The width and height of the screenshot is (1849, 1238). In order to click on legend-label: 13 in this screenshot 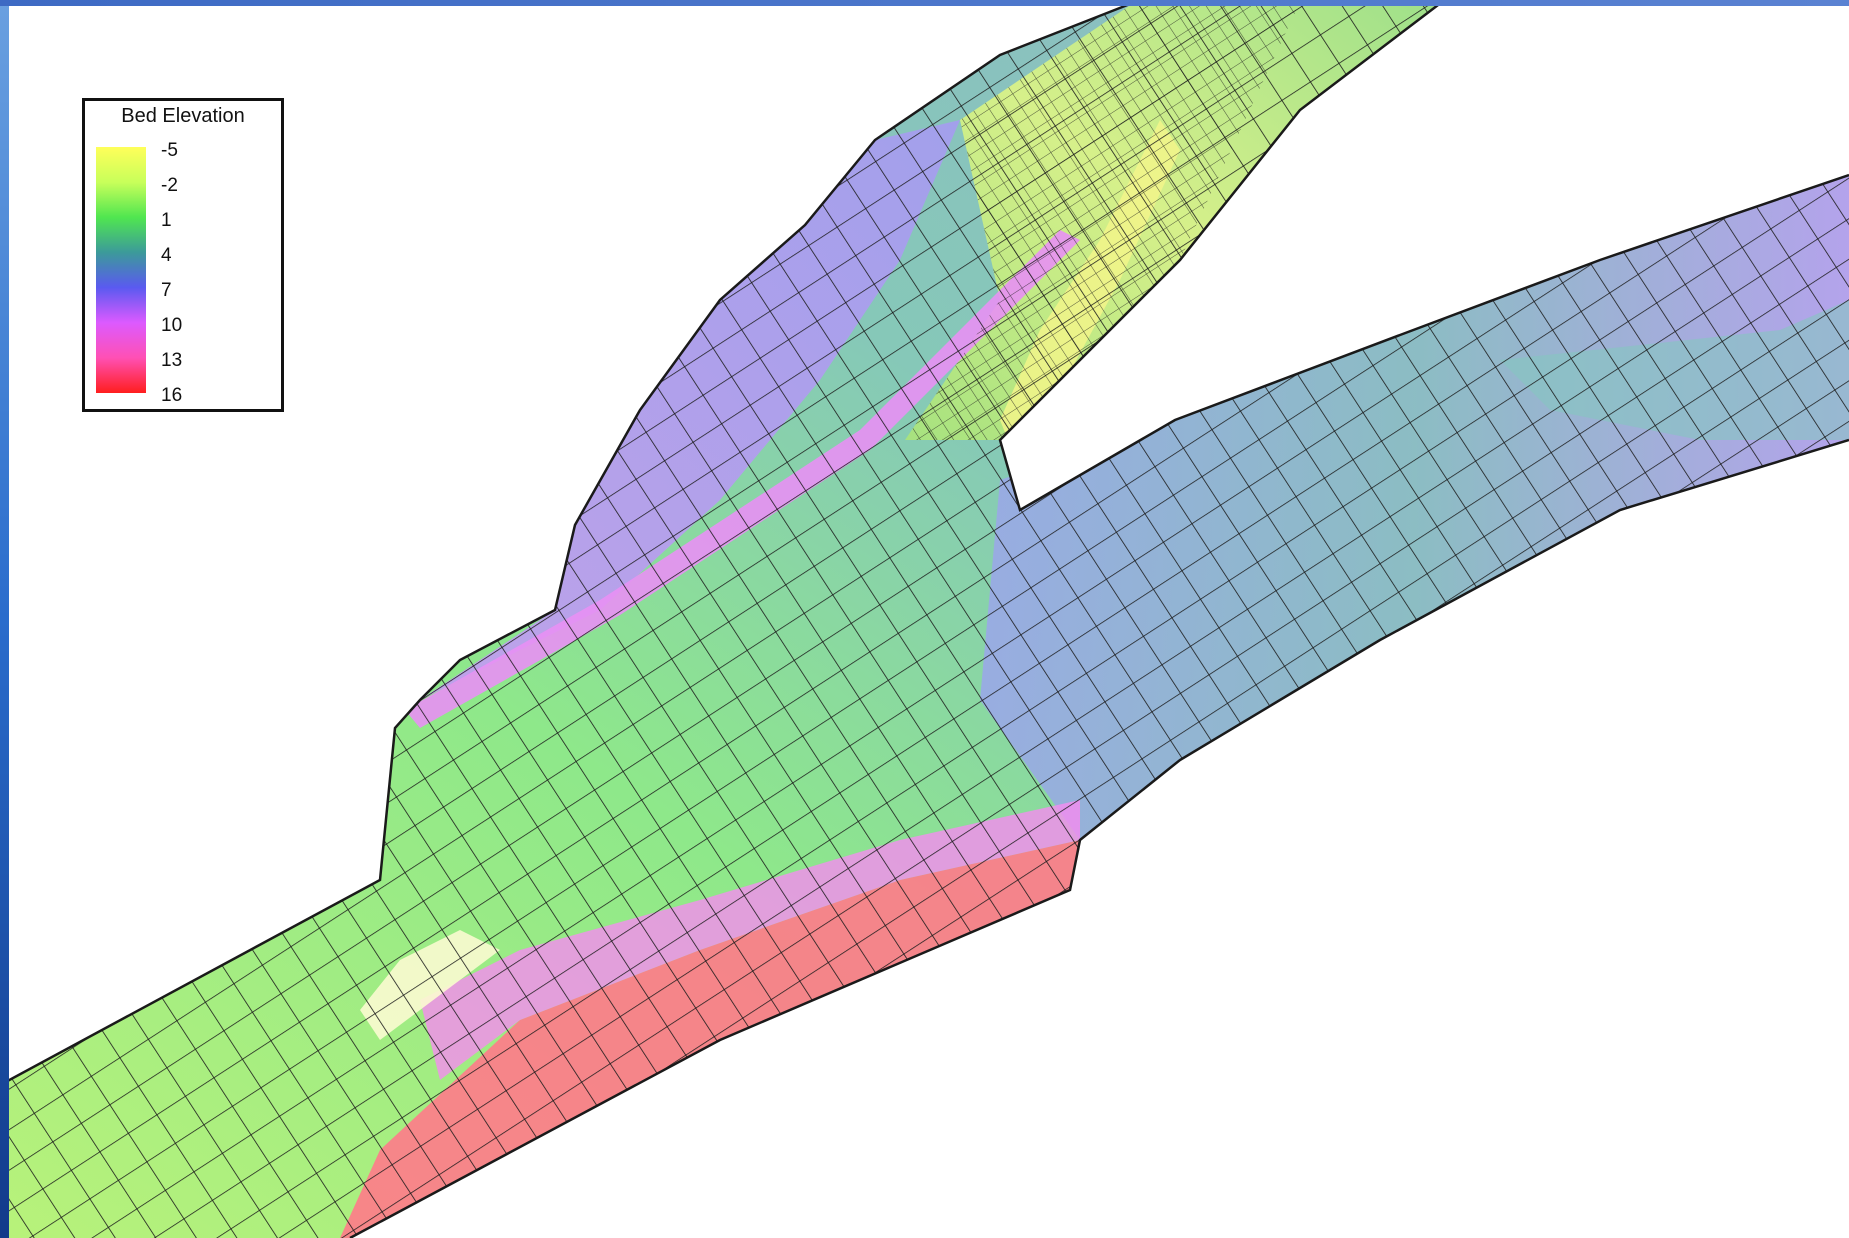, I will do `click(172, 360)`.